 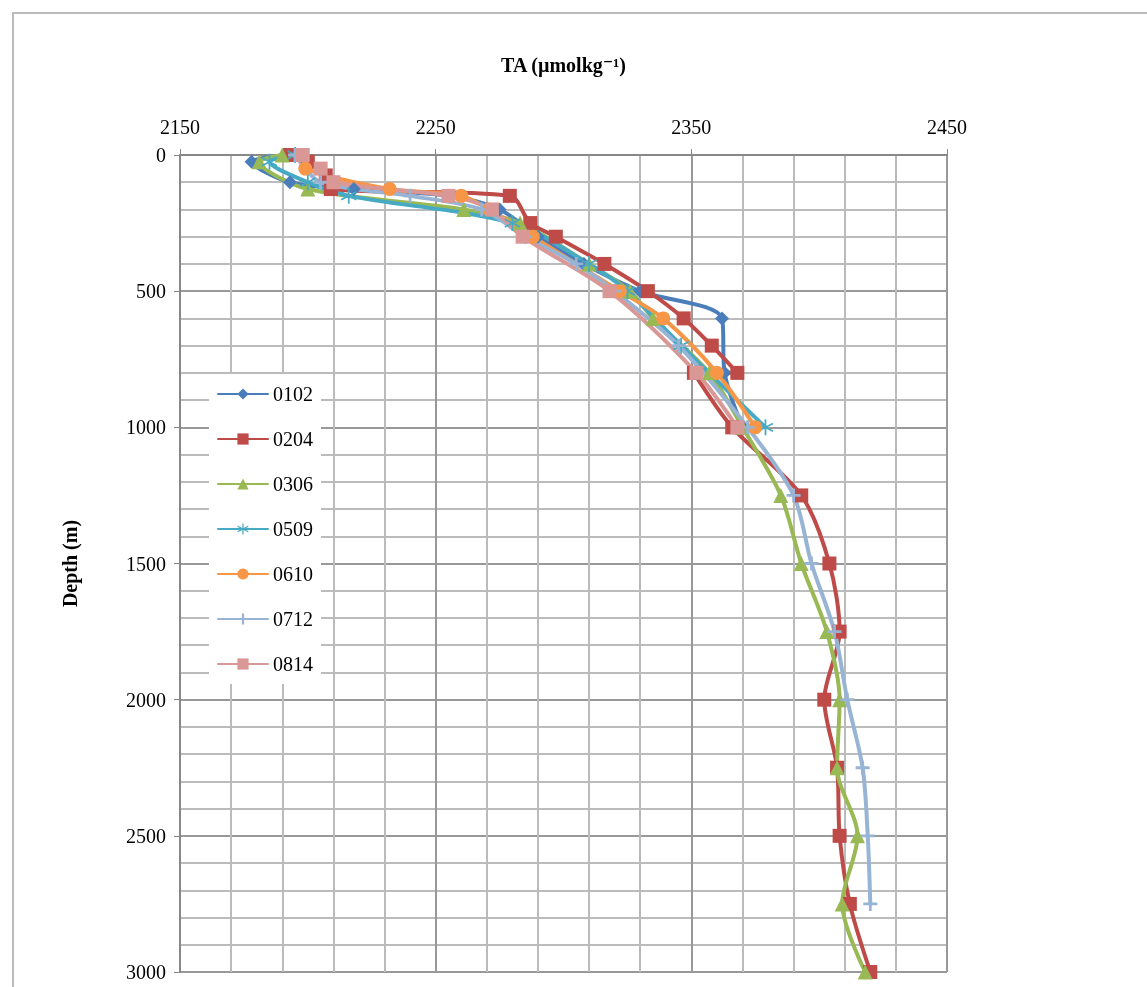 What do you see at coordinates (691, 127) in the screenshot?
I see `x-tick-label: 2350` at bounding box center [691, 127].